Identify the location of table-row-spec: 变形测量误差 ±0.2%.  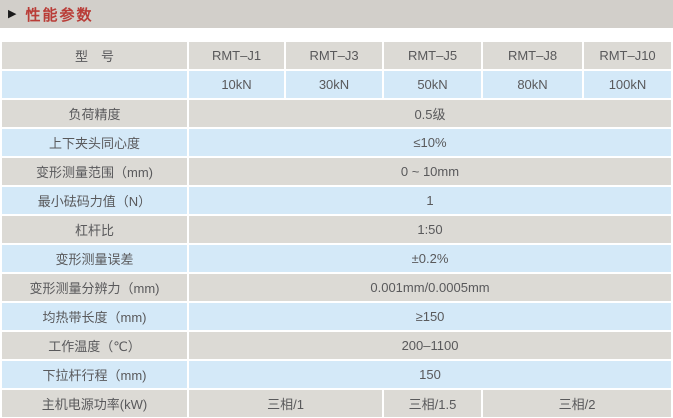
(336, 258).